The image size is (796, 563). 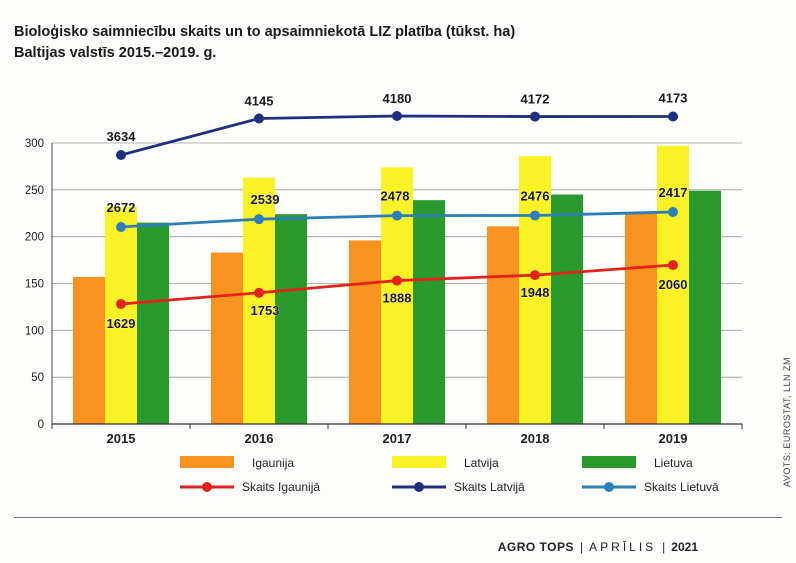 What do you see at coordinates (259, 101) in the screenshot?
I see `data-label-skaits-latvija: 4145` at bounding box center [259, 101].